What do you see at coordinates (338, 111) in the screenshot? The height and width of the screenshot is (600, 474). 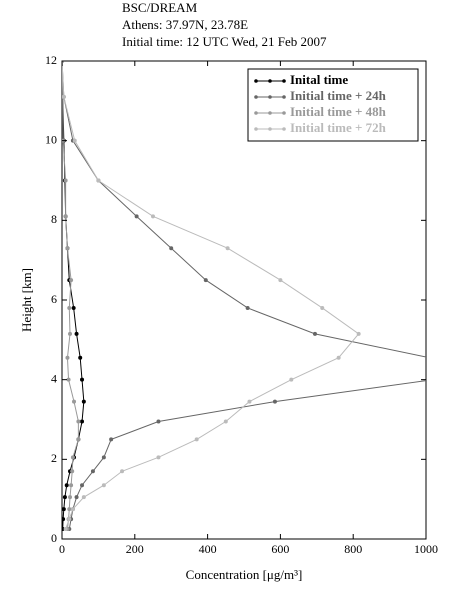 I see `legend-label: Initial time + 48h` at bounding box center [338, 111].